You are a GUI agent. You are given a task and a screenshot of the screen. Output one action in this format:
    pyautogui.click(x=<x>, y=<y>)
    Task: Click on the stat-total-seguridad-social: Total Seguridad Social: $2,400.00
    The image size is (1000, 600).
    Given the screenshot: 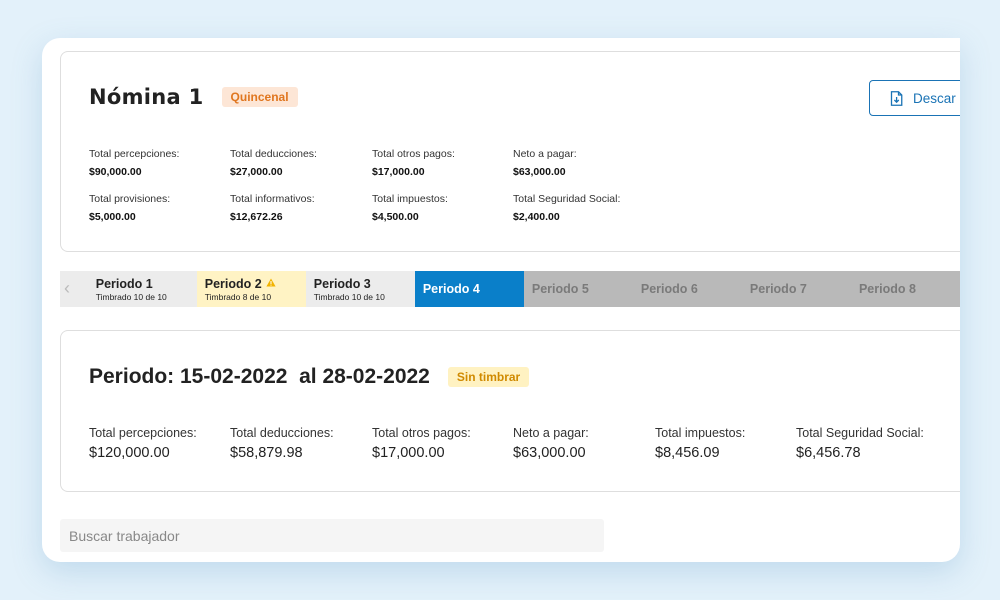 What is the action you would take?
    pyautogui.click(x=583, y=208)
    